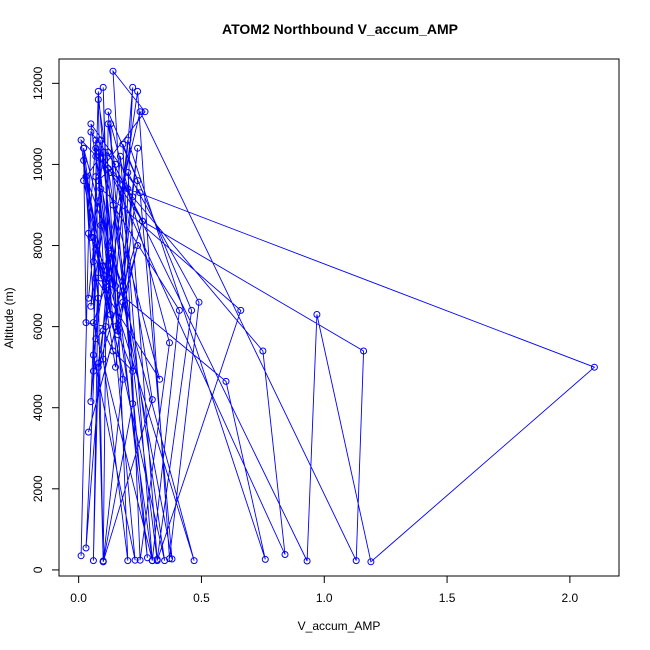 This screenshot has width=650, height=650. I want to click on y-tick-label: 2000, so click(38, 488).